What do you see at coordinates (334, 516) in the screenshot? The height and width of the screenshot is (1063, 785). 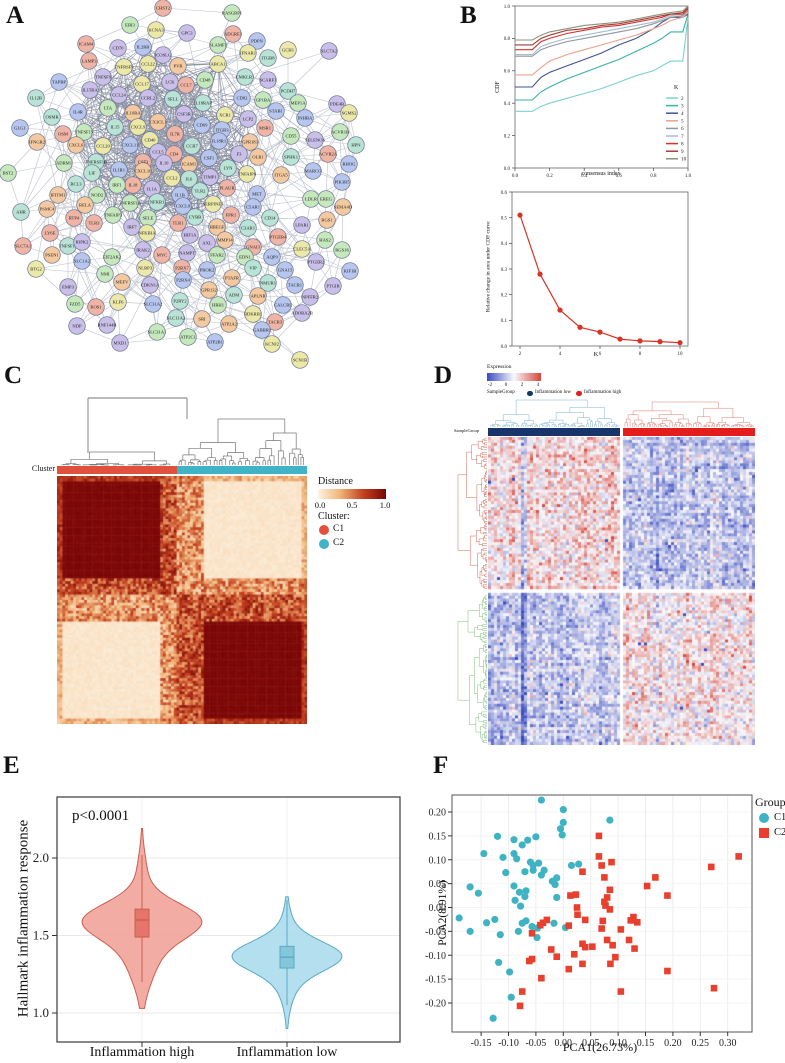 I see `cluster-legend-title: Cluster:` at bounding box center [334, 516].